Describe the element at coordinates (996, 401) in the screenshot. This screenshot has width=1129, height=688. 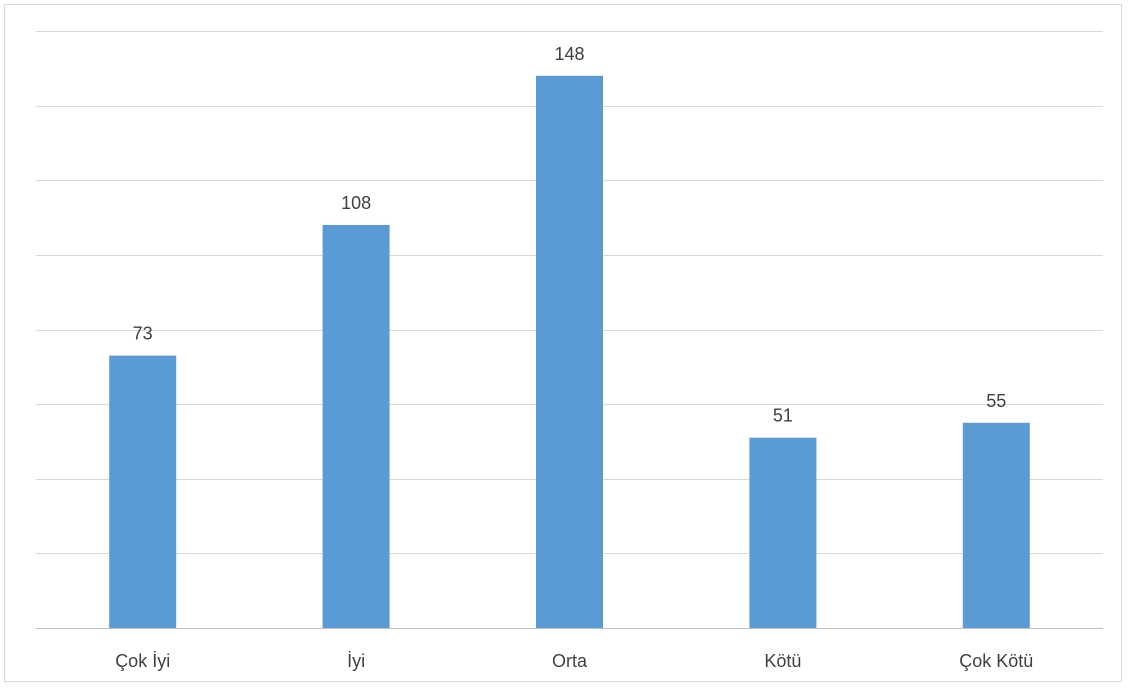
I see `data-label: 55` at that location.